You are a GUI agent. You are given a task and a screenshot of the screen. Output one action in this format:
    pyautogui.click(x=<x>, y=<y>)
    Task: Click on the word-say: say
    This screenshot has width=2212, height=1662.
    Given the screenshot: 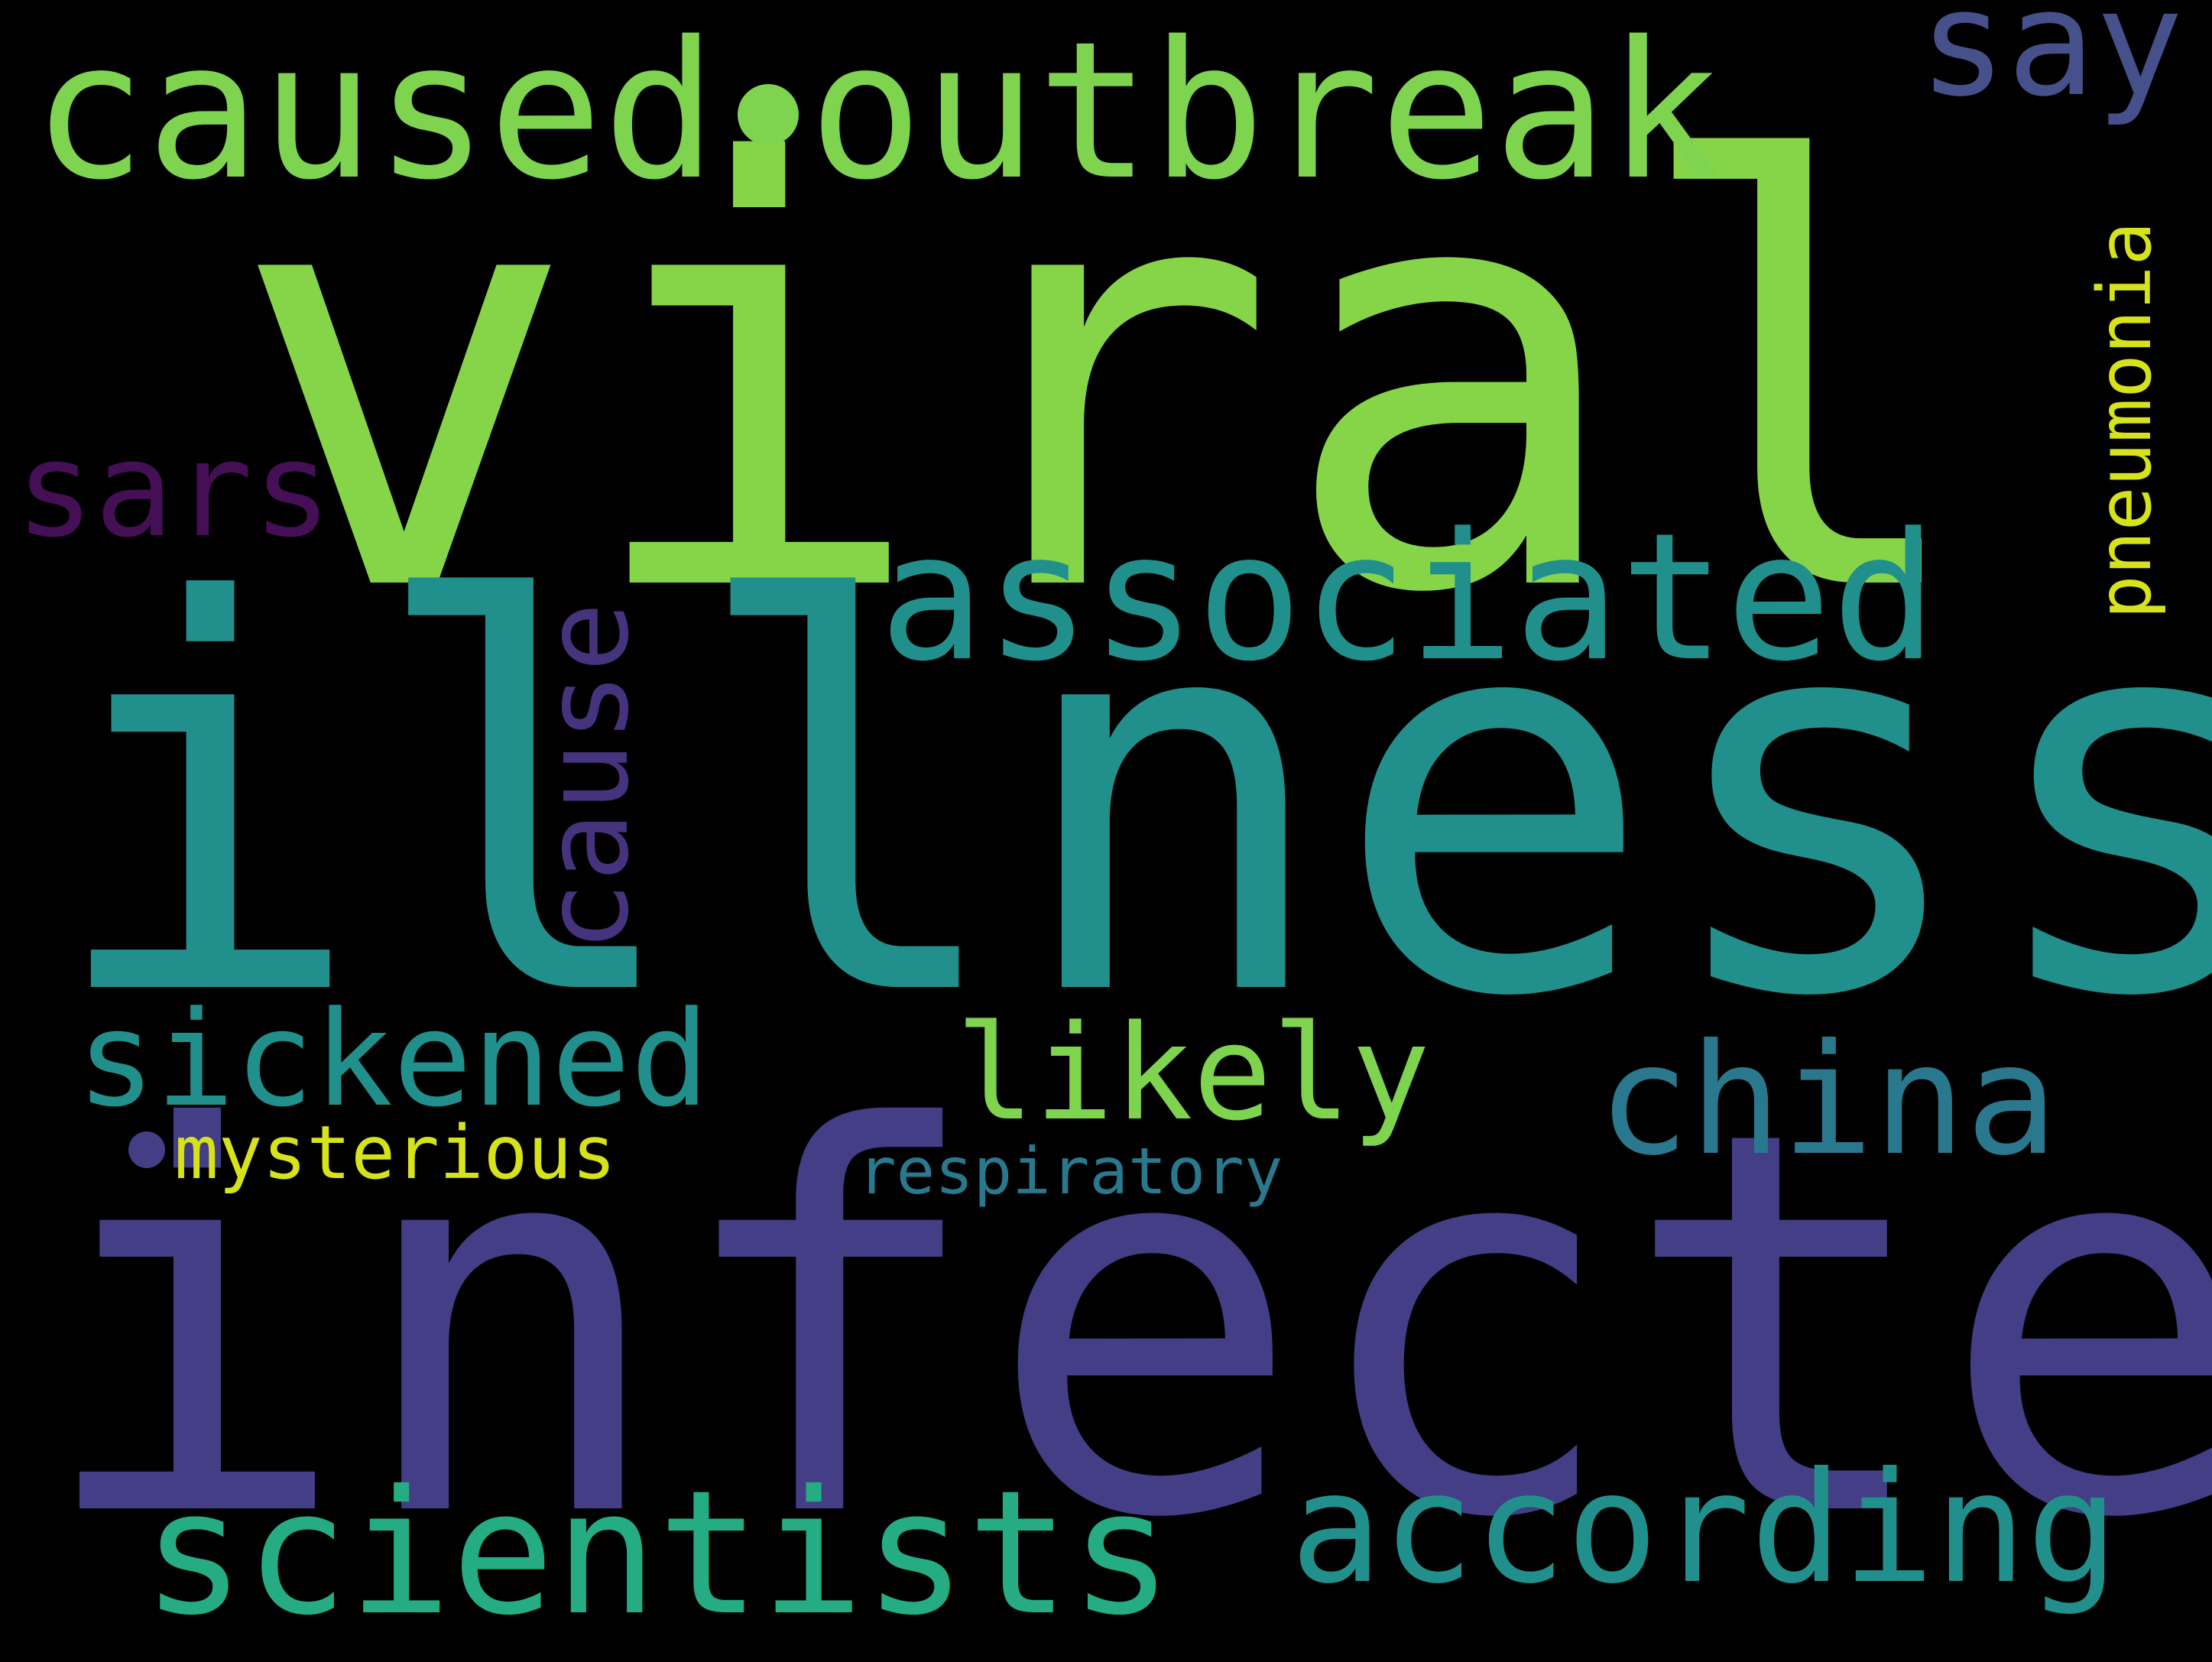 What is the action you would take?
    pyautogui.click(x=2051, y=64)
    